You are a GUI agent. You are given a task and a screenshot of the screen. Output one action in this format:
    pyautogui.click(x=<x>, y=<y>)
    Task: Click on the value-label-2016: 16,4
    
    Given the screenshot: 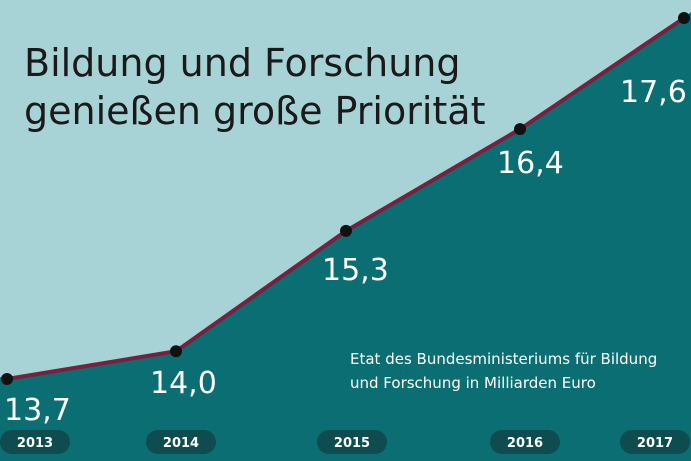 What is the action you would take?
    pyautogui.click(x=530, y=163)
    